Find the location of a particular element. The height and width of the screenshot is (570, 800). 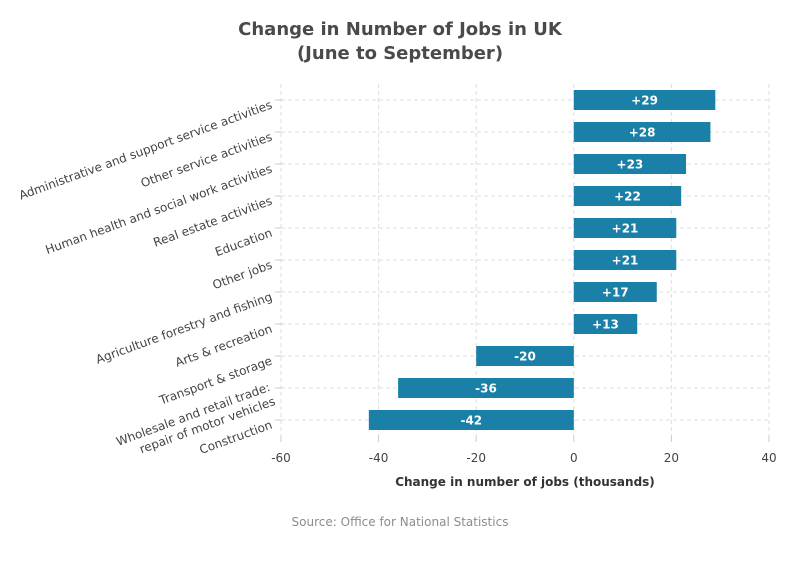

bar-value-label: +17 is located at coordinates (615, 293).